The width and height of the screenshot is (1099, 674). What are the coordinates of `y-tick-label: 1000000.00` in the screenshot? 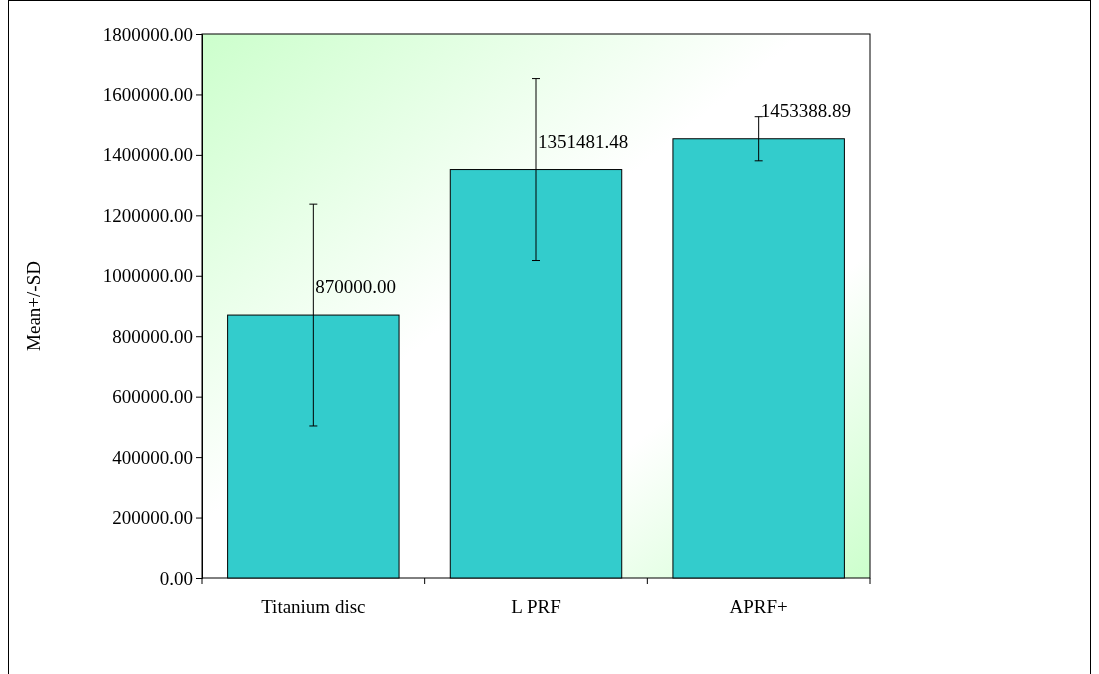 It's located at (147, 276).